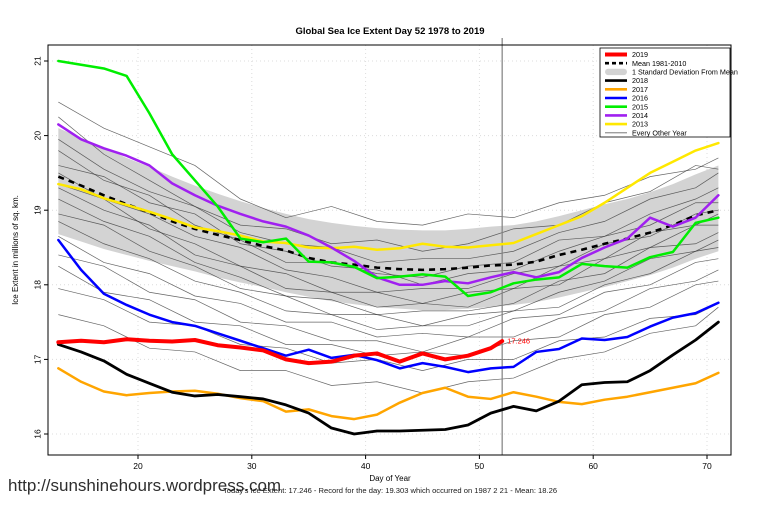 This screenshot has width=760, height=506. Describe the element at coordinates (685, 72) in the screenshot. I see `svg-text: 1 Standard Deviation From Mean` at that location.